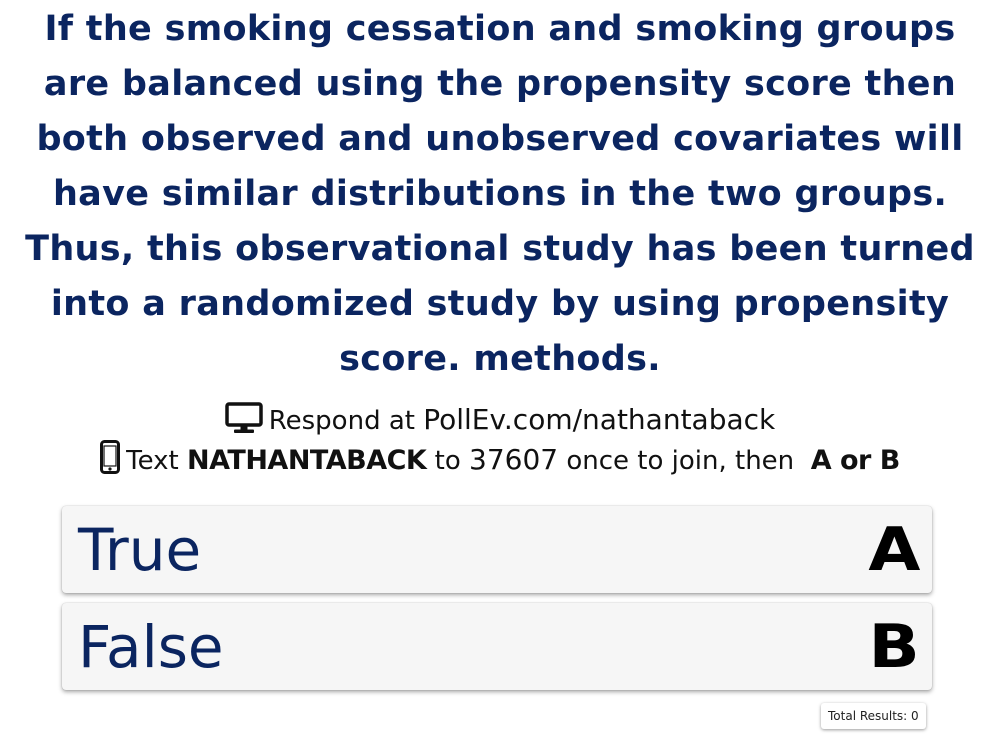  Describe the element at coordinates (894, 647) in the screenshot. I see `option-letter: B` at that location.